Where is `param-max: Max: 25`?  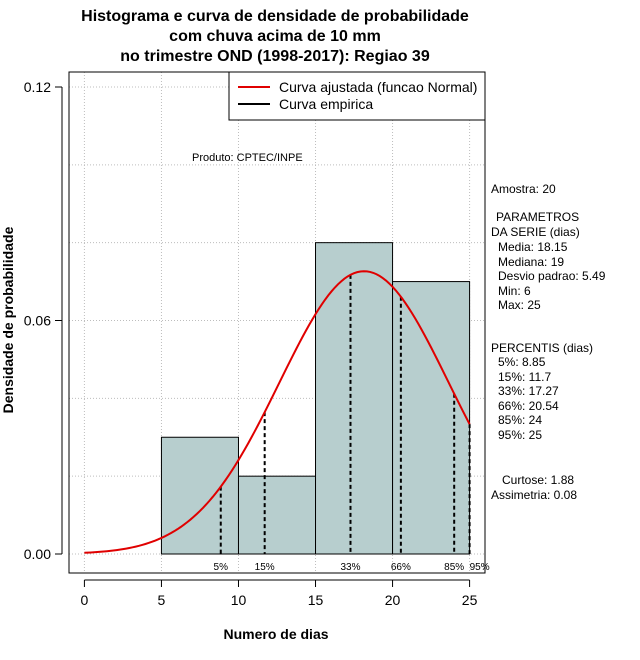
param-max: Max: 25 is located at coordinates (519, 305).